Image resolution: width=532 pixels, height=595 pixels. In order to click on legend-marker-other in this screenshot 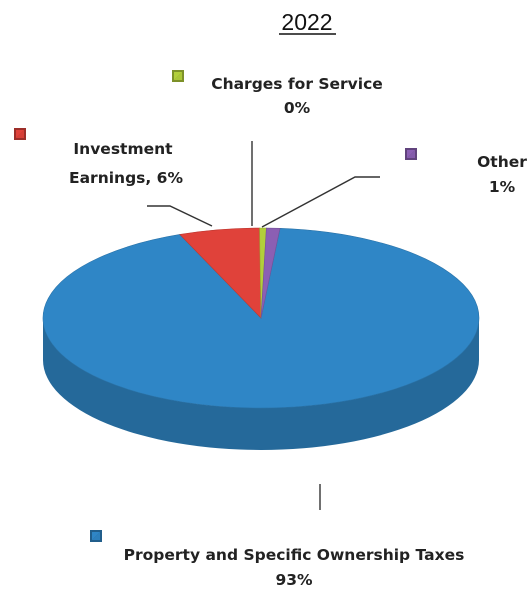, I will do `click(411, 154)`.